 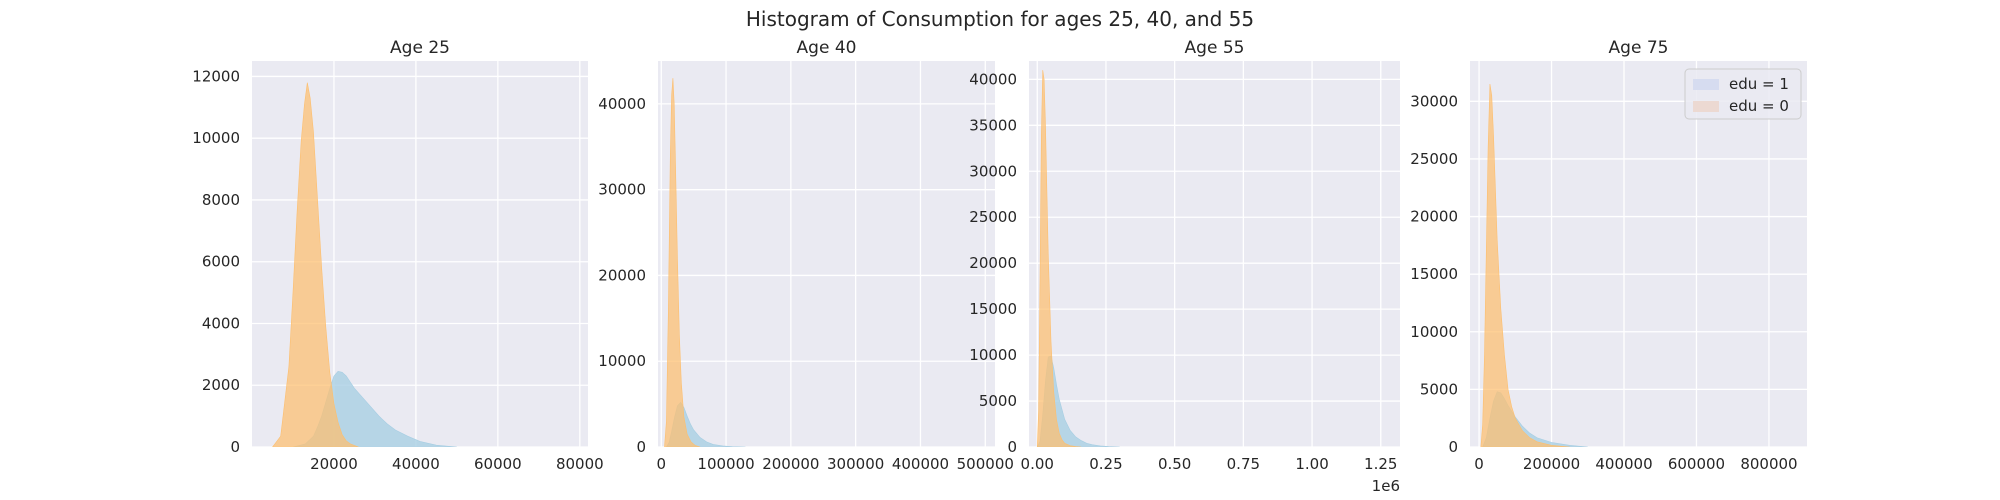 I want to click on legend-label: edu = 0, so click(x=1759, y=106).